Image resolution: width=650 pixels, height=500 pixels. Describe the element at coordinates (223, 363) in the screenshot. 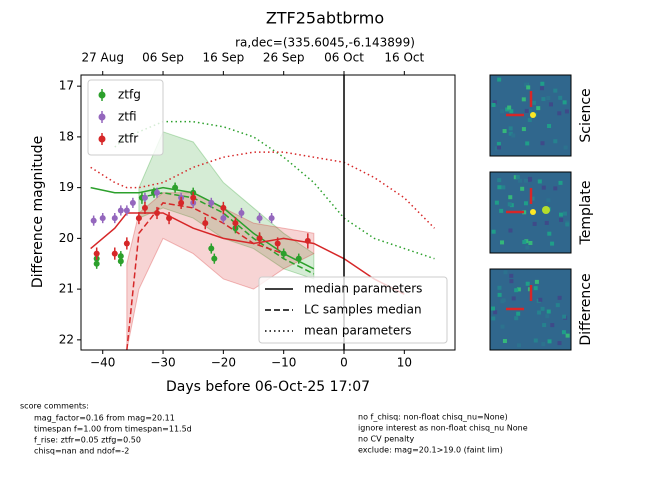

I see `x-tick-label: −20` at that location.